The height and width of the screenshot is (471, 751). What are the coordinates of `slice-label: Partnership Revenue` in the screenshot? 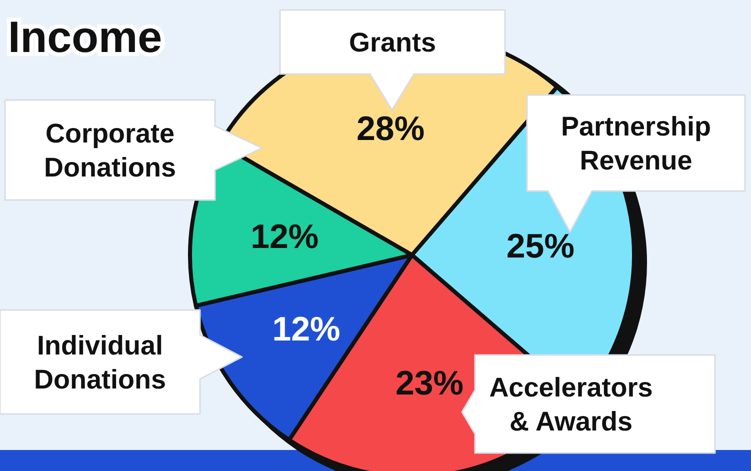 It's located at (636, 143).